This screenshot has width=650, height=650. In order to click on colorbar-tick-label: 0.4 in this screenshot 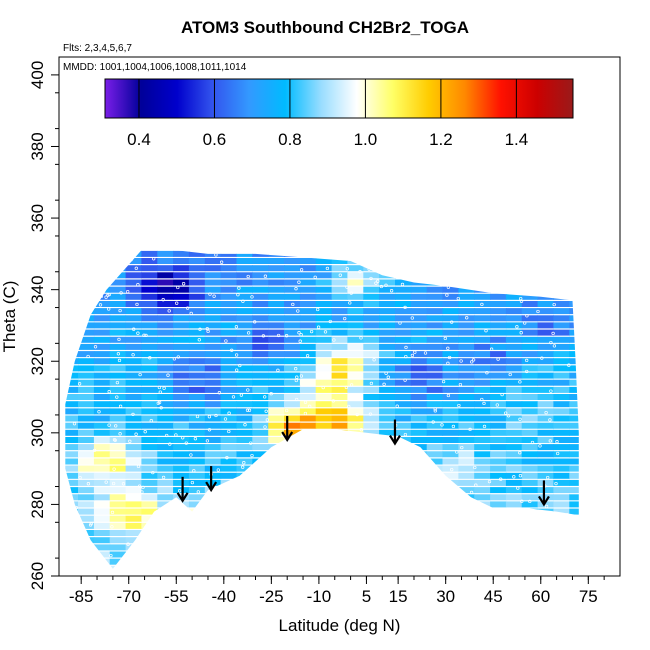, I will do `click(139, 139)`.